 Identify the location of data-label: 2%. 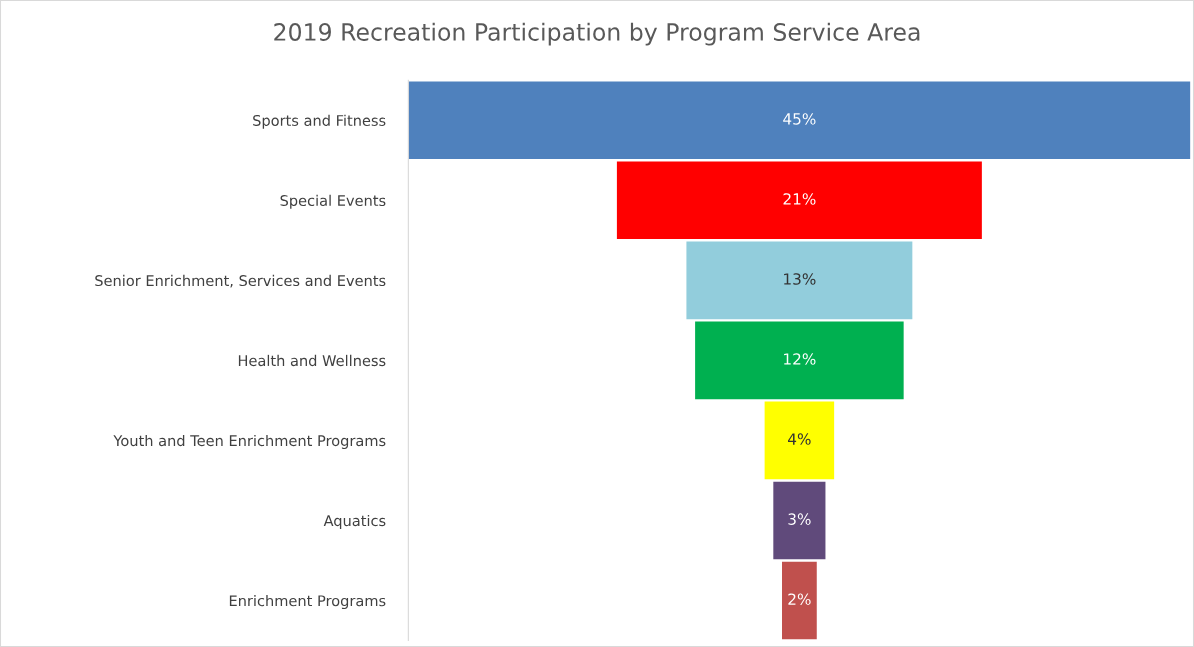
(799, 599).